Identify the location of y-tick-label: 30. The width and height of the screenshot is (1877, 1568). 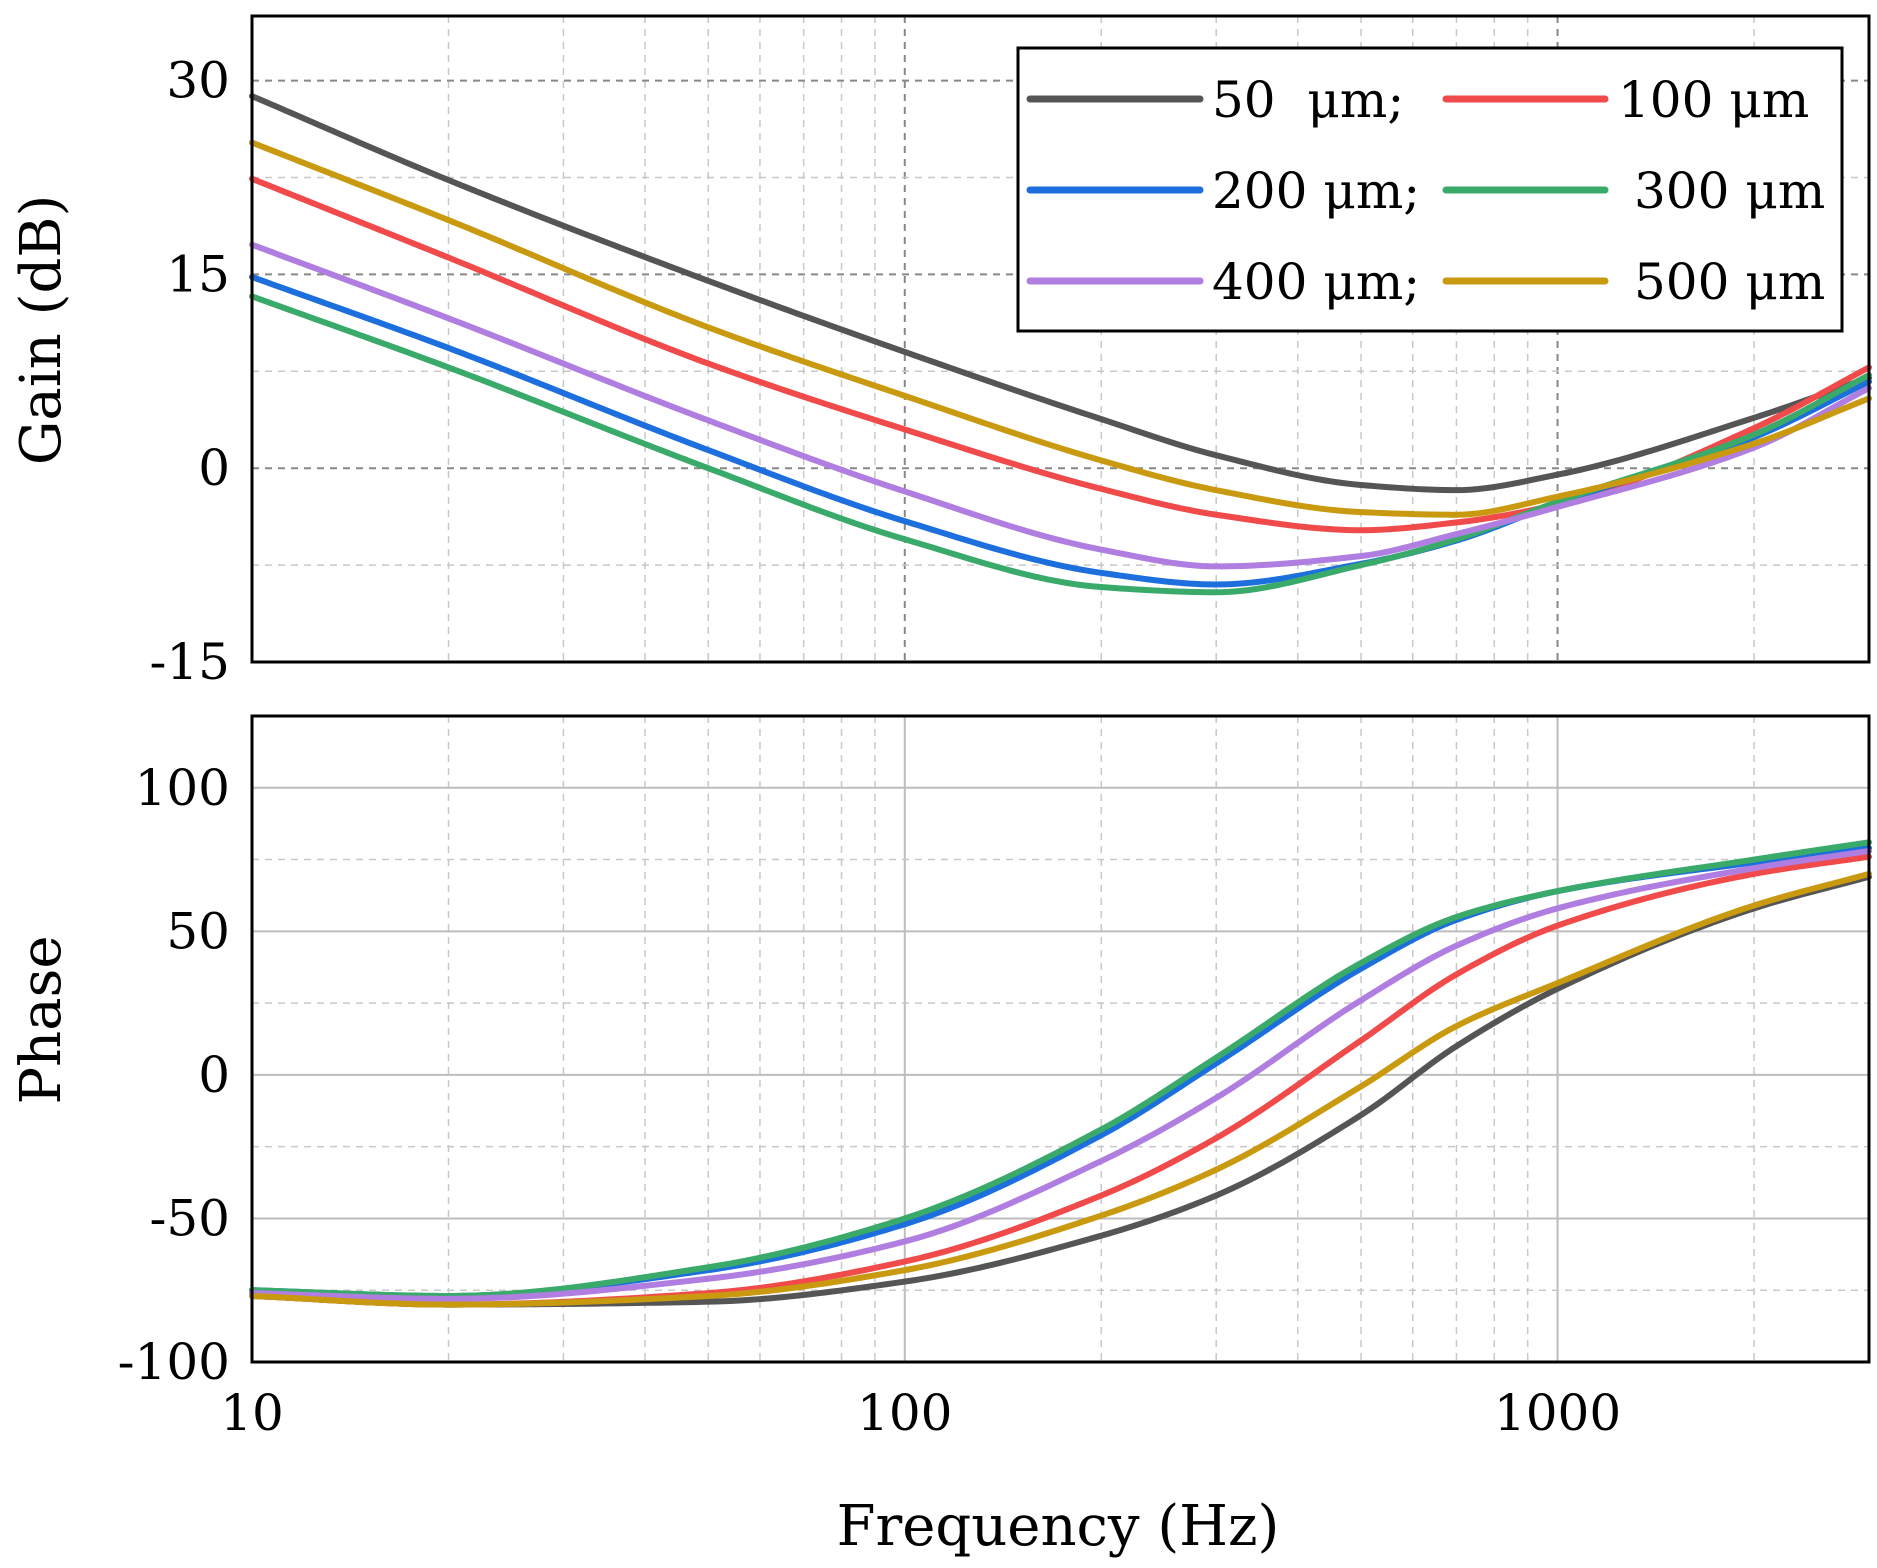
(198, 81).